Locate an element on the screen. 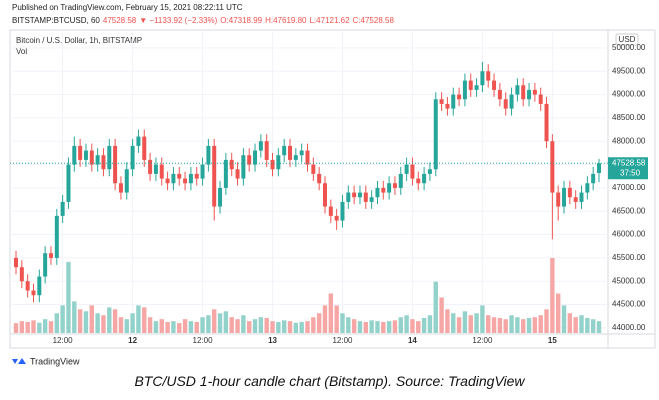 The height and width of the screenshot is (400, 659). y-tick-label: 49000.00 is located at coordinates (629, 94).